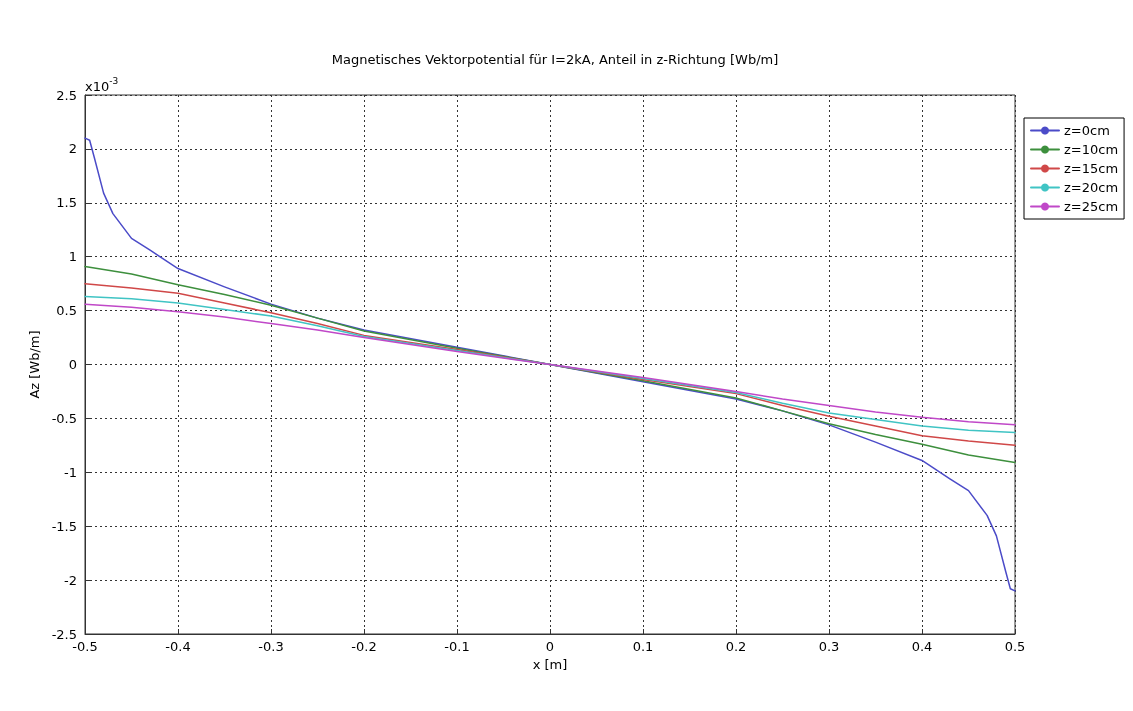 The width and height of the screenshot is (1133, 711). I want to click on x-tick-label: -0.2, so click(364, 646).